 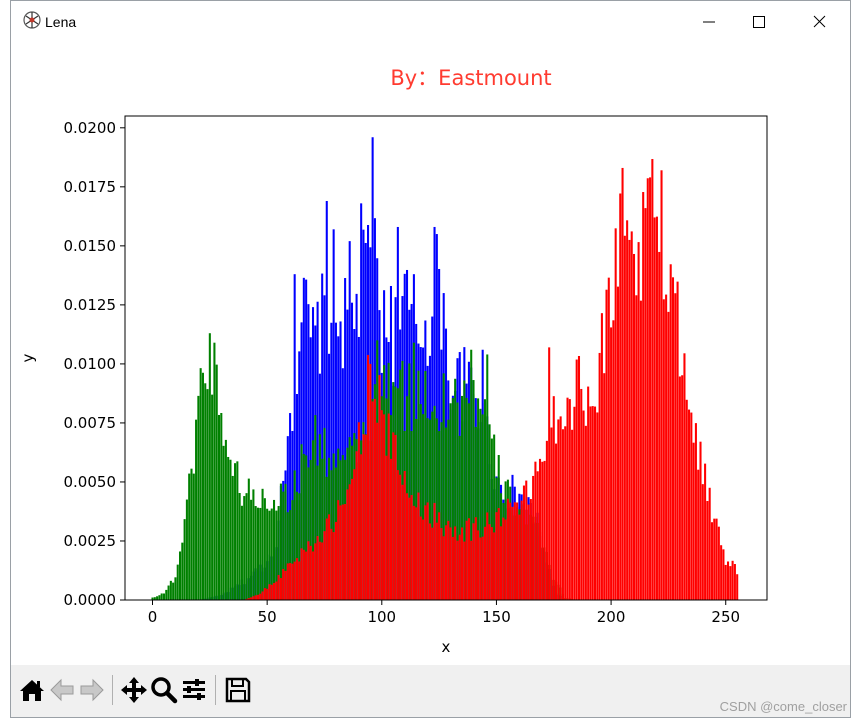 I want to click on configure-subplots-button, so click(x=194, y=690).